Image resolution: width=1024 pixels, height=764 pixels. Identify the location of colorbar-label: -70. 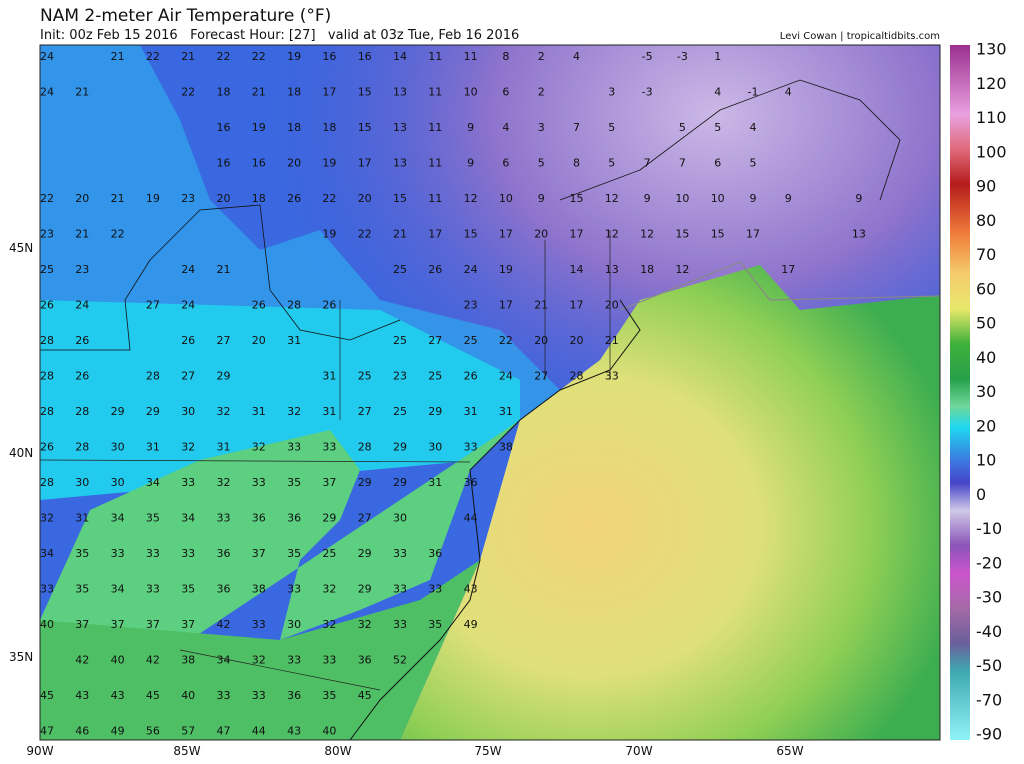
(989, 699).